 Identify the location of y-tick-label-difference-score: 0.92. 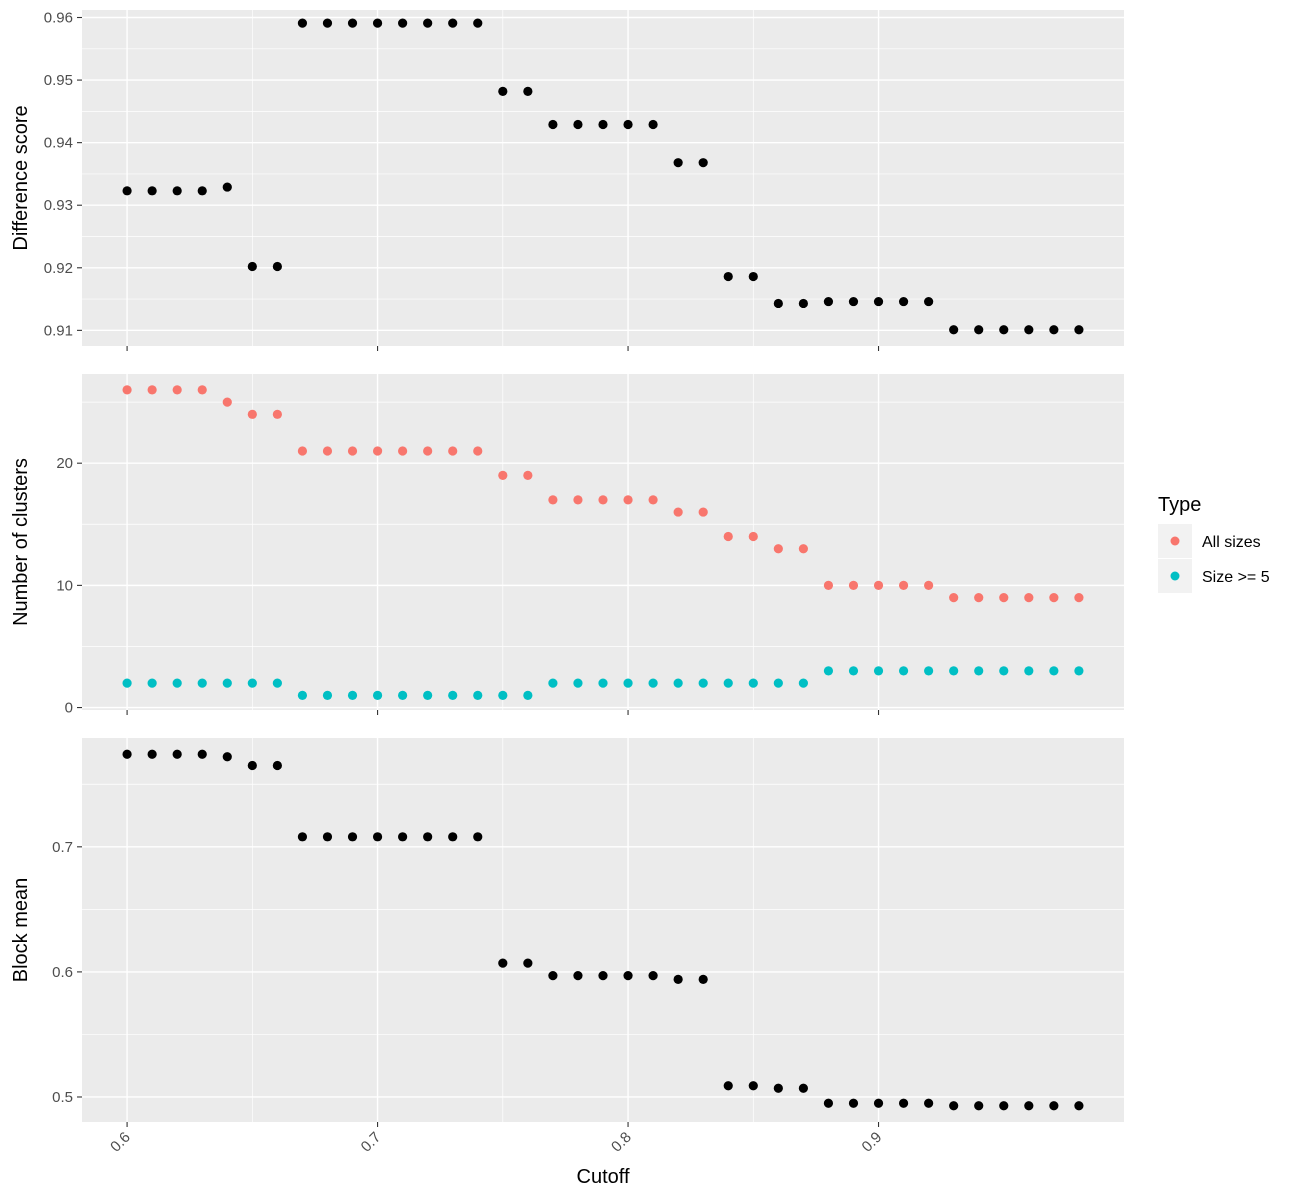
(58, 268).